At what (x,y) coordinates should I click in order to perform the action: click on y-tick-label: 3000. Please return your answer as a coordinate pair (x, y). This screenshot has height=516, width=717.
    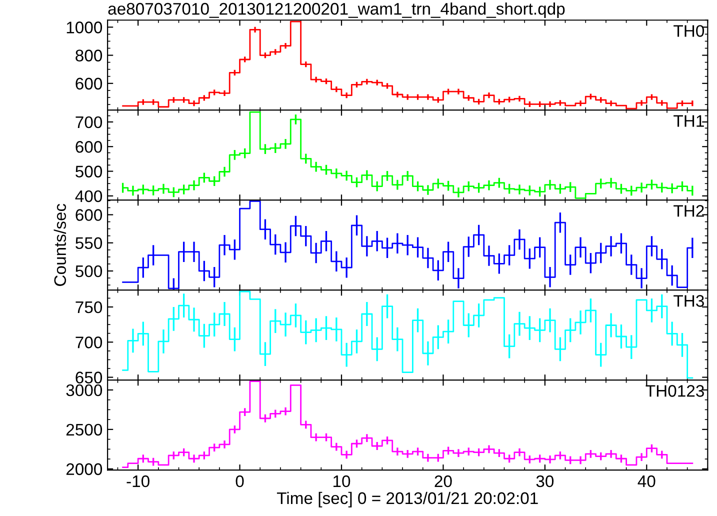
    Looking at the image, I should click on (84, 390).